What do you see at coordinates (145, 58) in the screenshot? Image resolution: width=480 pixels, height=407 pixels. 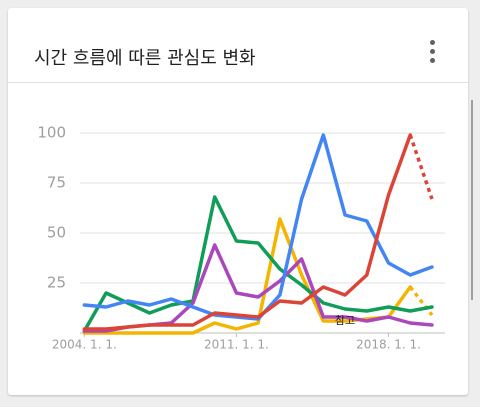 I see `card-title: 시간 흐름에 따른 관심도 변화` at bounding box center [145, 58].